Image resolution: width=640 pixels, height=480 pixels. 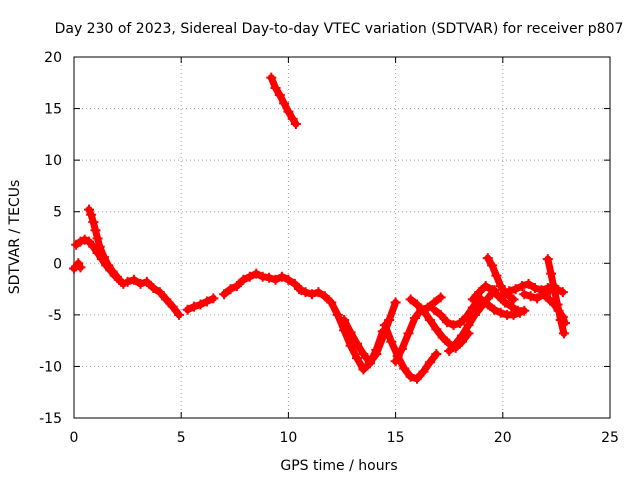 What do you see at coordinates (396, 438) in the screenshot?
I see `x-tick-label: 15` at bounding box center [396, 438].